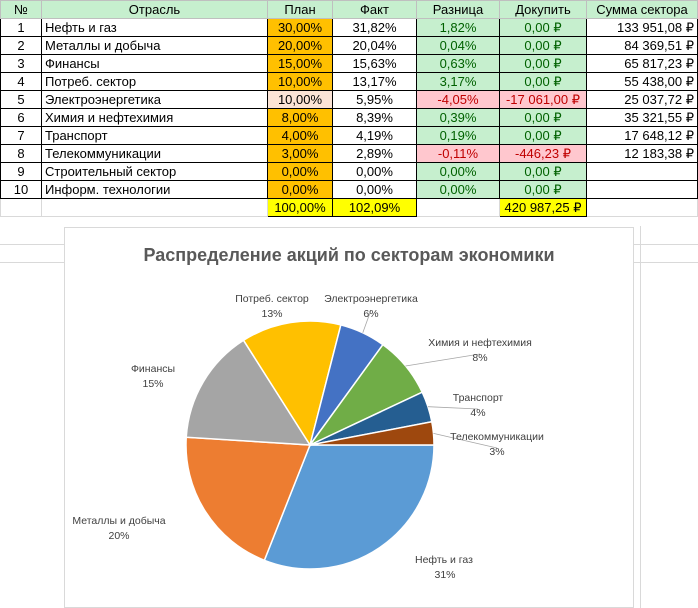 This screenshot has width=698, height=608. I want to click on buy-cell: -446,23 ₽, so click(543, 153).